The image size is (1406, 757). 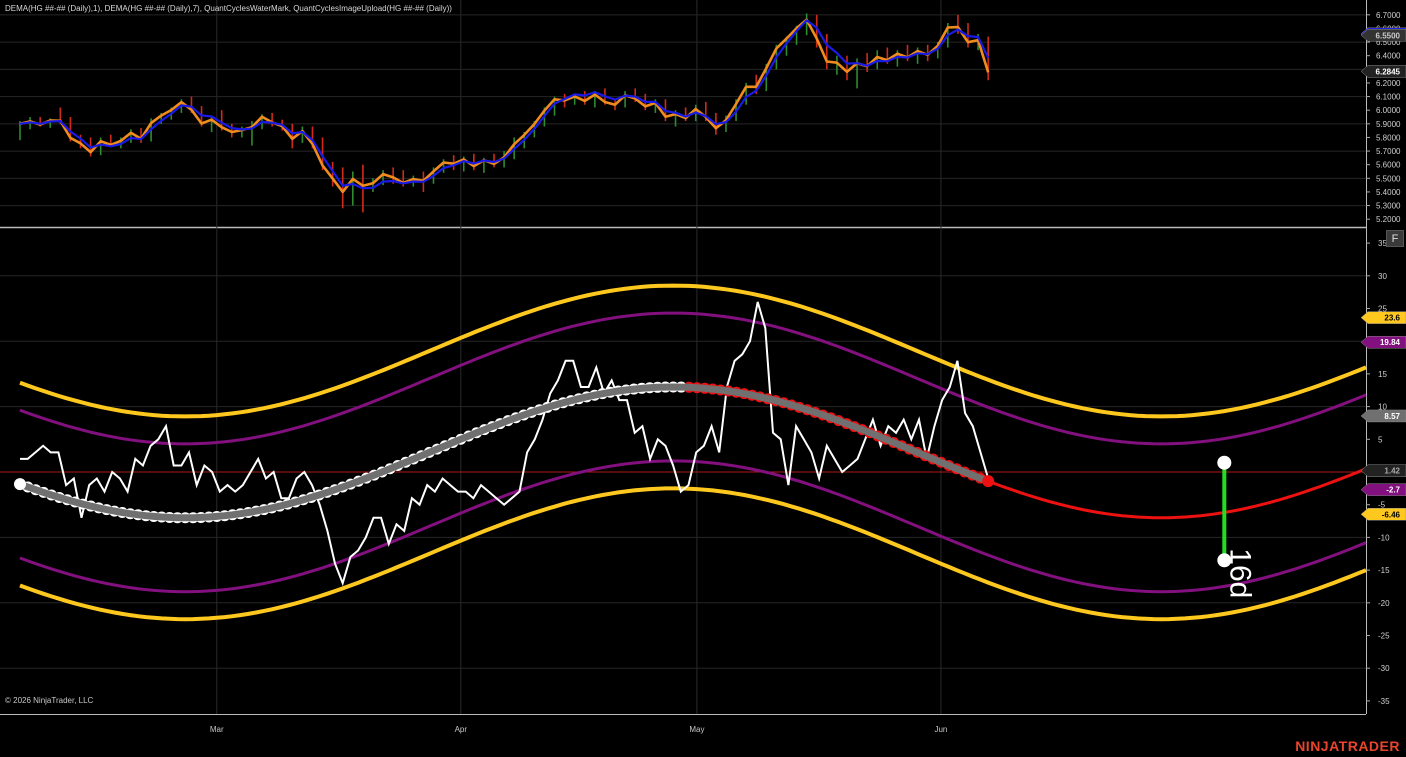 I want to click on price-tick-label: 5.6000, so click(x=1388, y=165).